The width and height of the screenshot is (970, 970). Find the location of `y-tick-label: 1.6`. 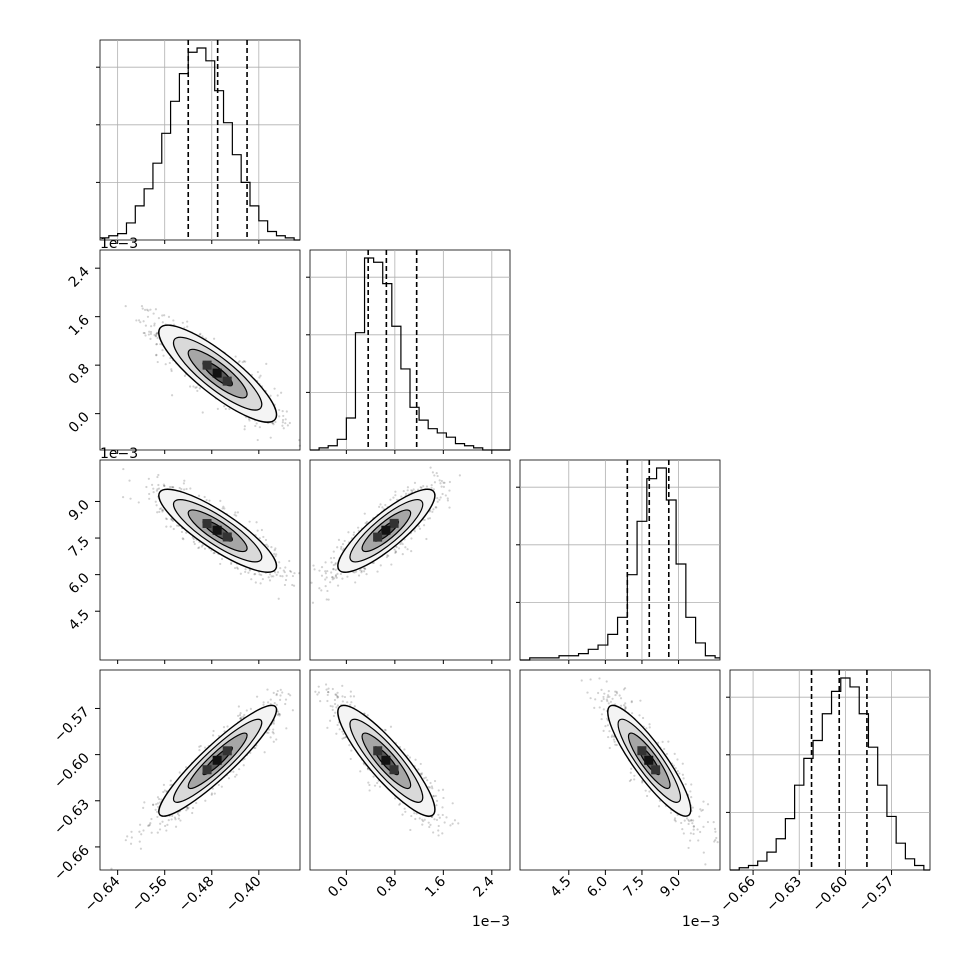

y-tick-label: 1.6 is located at coordinates (79, 325).